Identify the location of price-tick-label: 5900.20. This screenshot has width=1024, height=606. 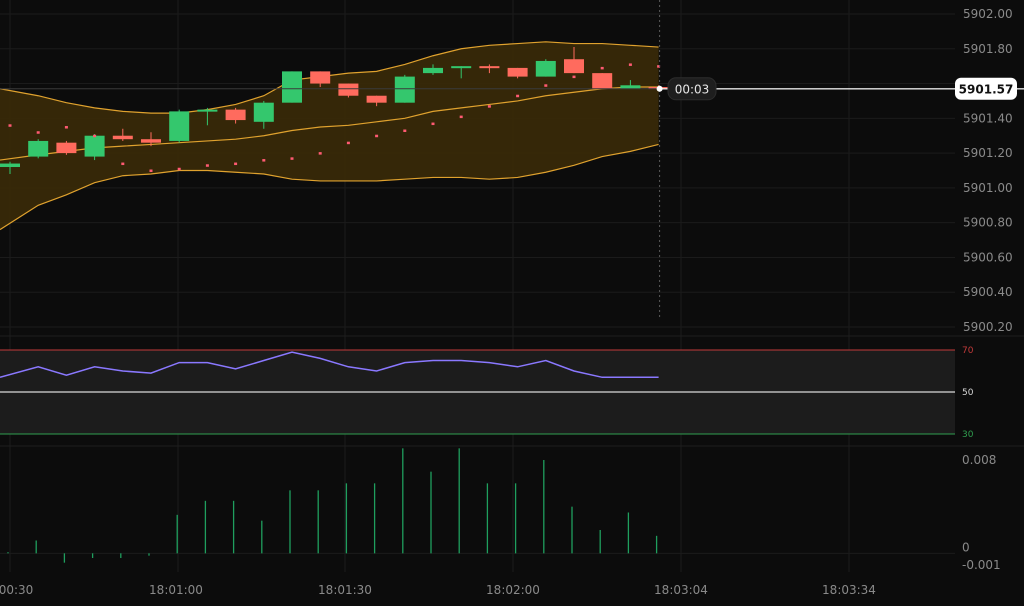
(988, 327).